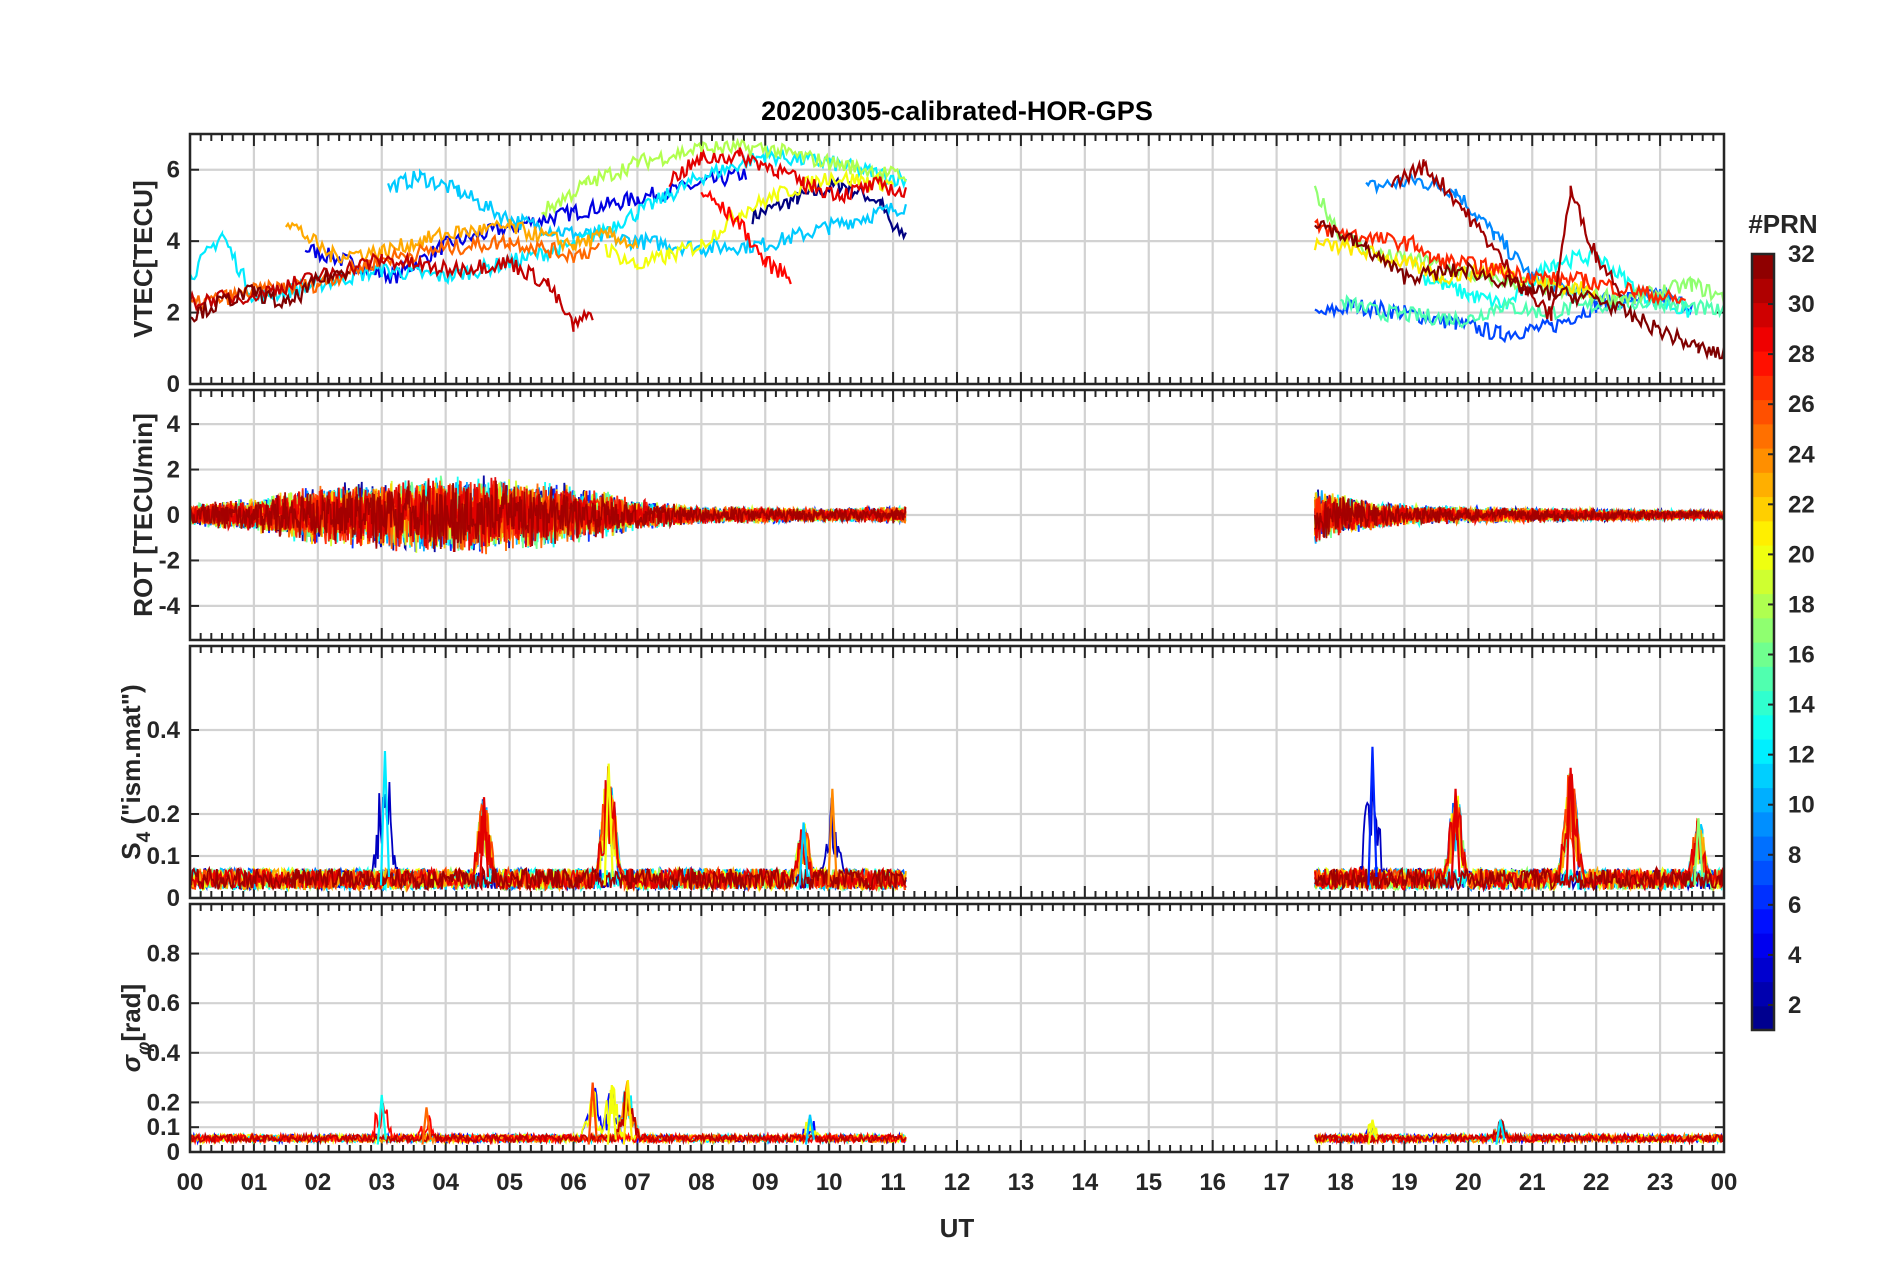 This screenshot has width=1902, height=1272. Describe the element at coordinates (144, 836) in the screenshot. I see `y-axis-label-sub: 4` at that location.